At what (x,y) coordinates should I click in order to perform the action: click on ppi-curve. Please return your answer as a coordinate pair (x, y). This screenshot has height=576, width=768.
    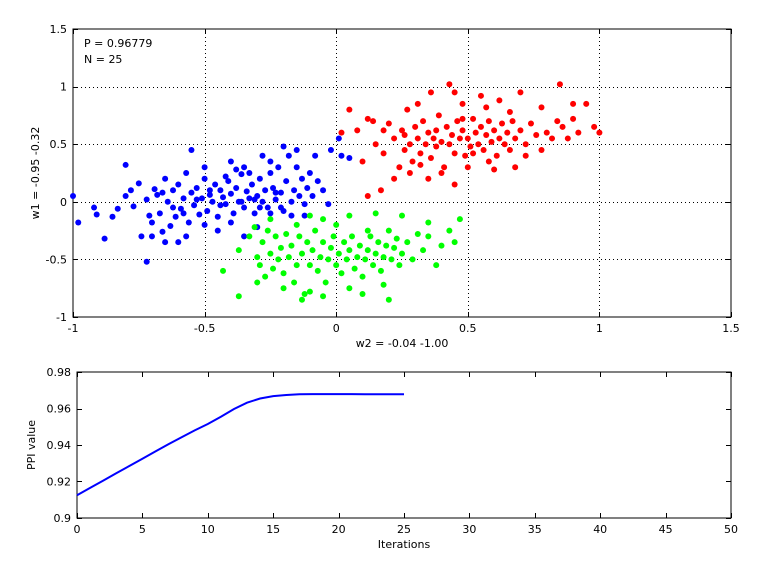
    Looking at the image, I should click on (240, 445).